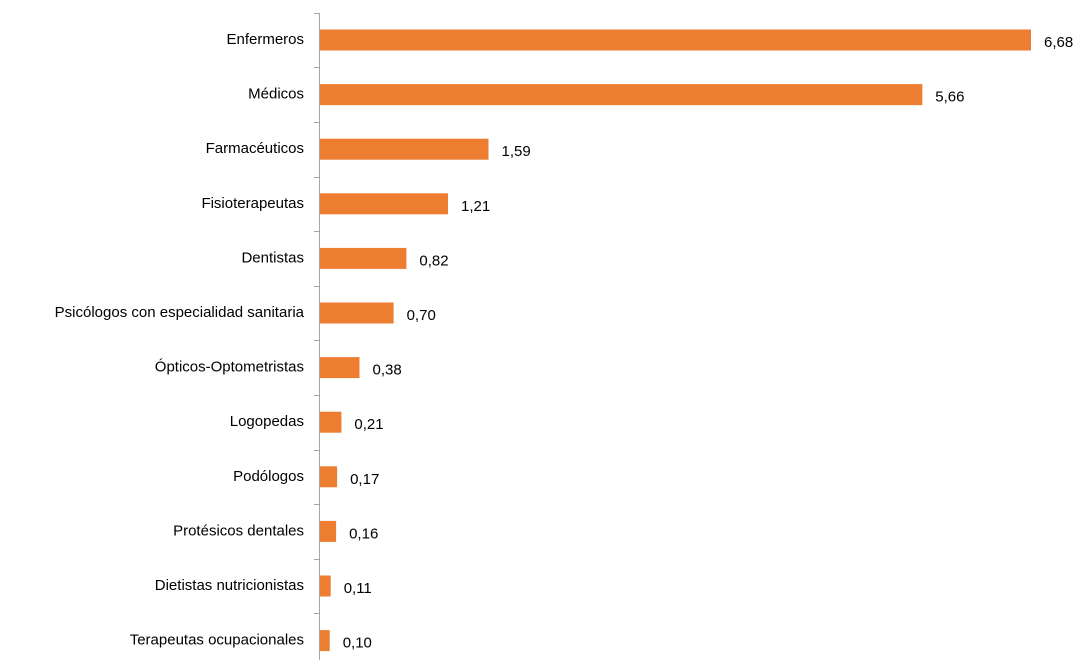 The height and width of the screenshot is (662, 1081). I want to click on data-label: 0,10, so click(357, 643).